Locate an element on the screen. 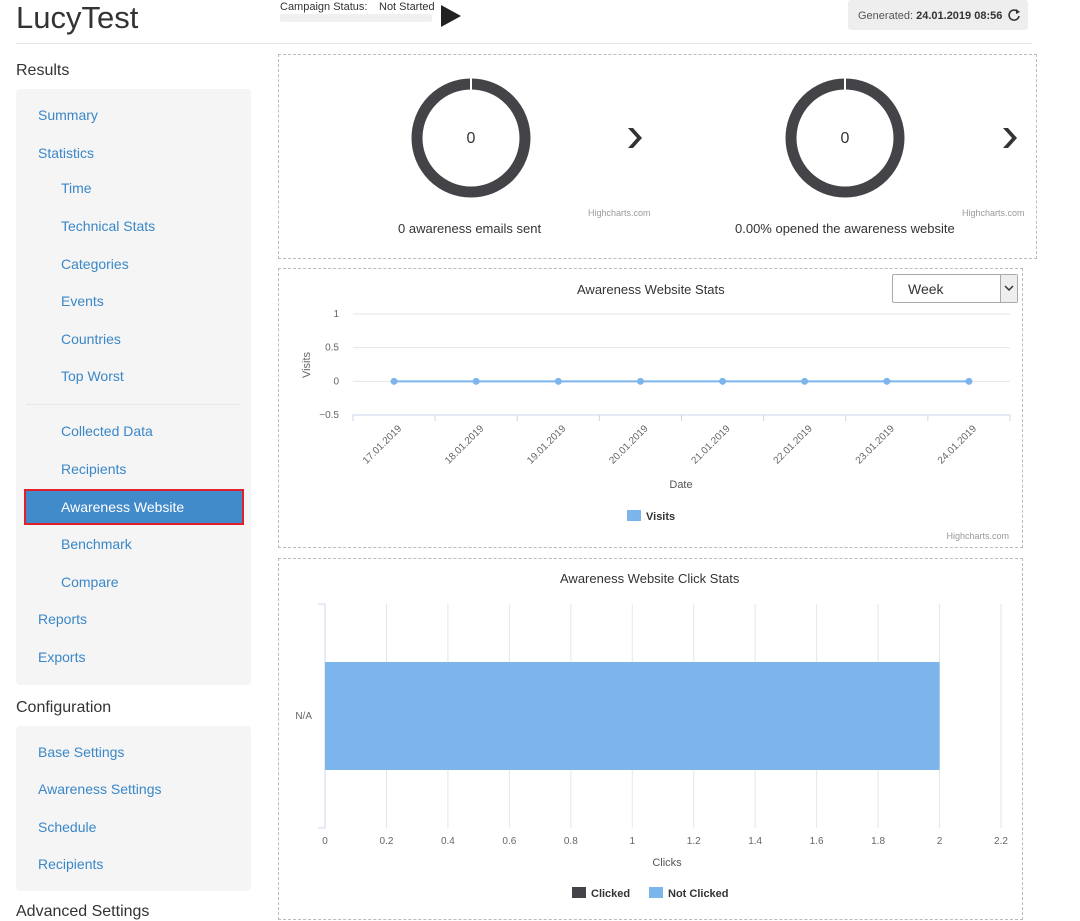  y-axis-title: Visits is located at coordinates (307, 364).